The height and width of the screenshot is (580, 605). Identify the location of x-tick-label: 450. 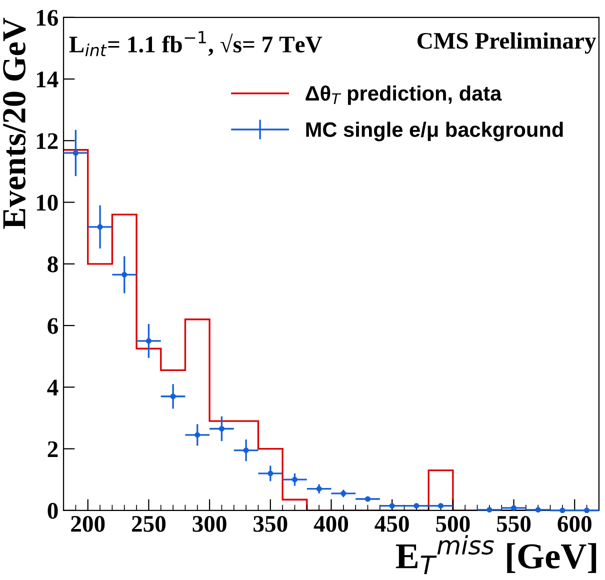
(391, 524).